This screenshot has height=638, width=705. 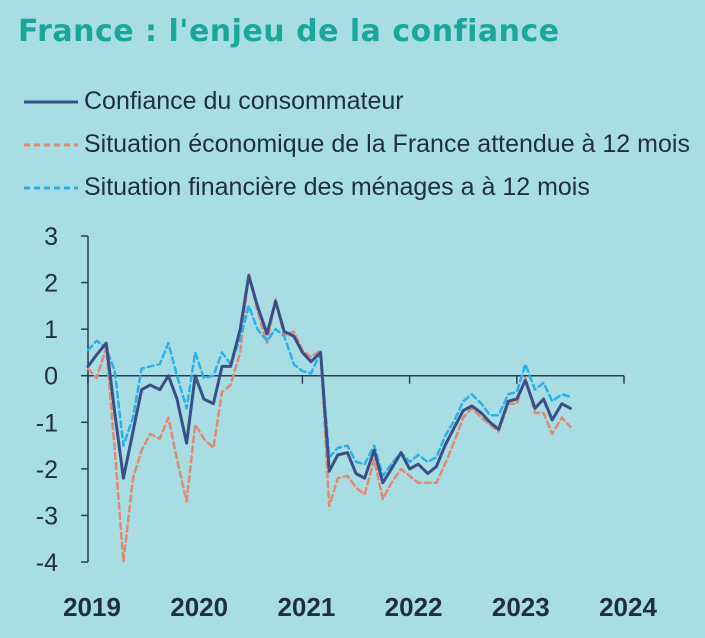 What do you see at coordinates (47, 516) in the screenshot?
I see `y-tick-label: -3` at bounding box center [47, 516].